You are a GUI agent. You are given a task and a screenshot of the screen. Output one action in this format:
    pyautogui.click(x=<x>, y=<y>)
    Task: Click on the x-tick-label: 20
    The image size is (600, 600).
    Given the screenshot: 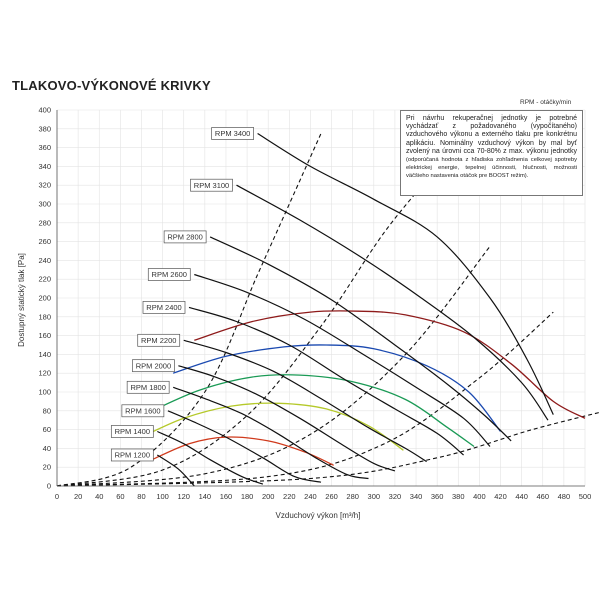 What is the action you would take?
    pyautogui.click(x=78, y=496)
    